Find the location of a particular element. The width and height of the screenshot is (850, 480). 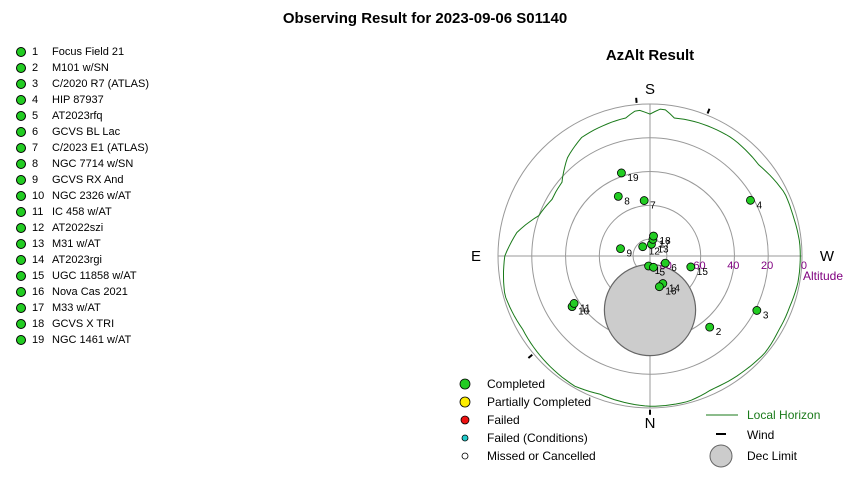

target-number: 16 is located at coordinates (38, 292).